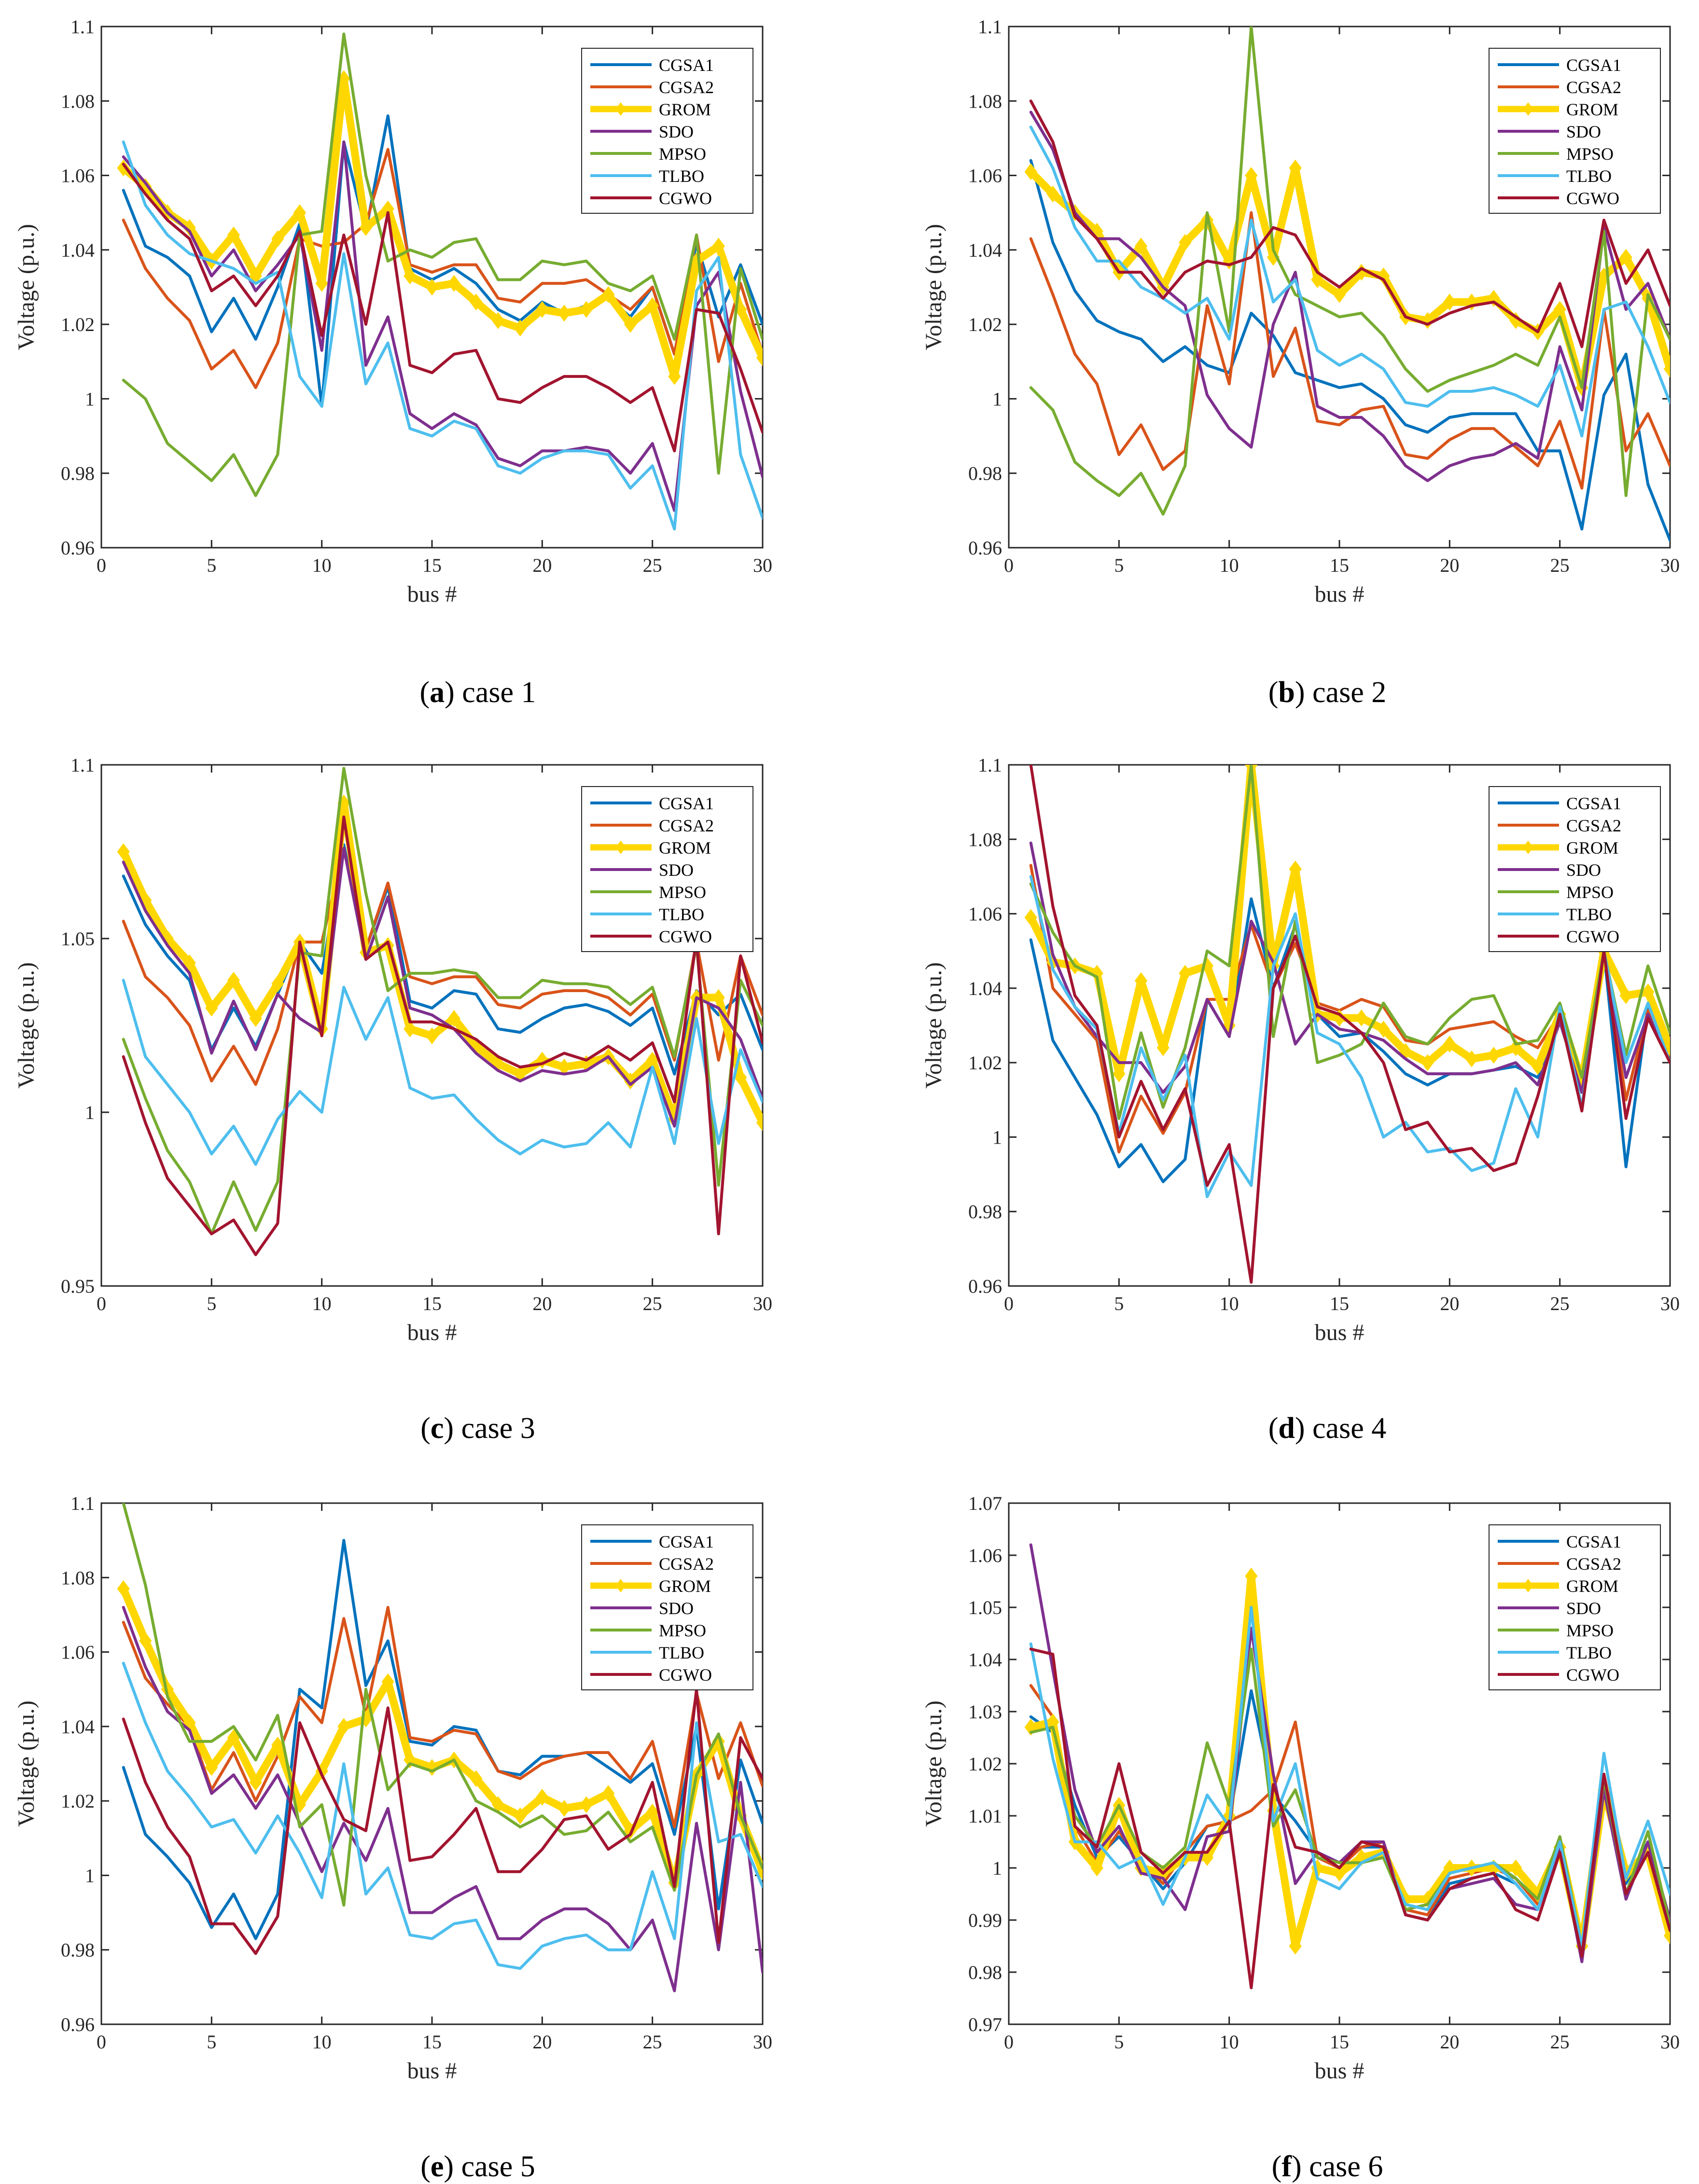  What do you see at coordinates (437, 693) in the screenshot?
I see `caption-letter: a` at bounding box center [437, 693].